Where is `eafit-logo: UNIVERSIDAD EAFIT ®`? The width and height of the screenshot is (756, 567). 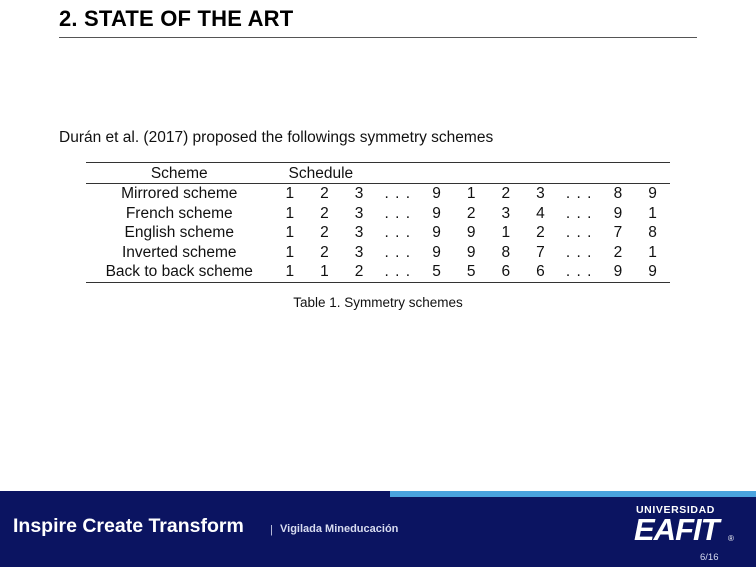 eafit-logo: UNIVERSIDAD EAFIT ® is located at coordinates (687, 526).